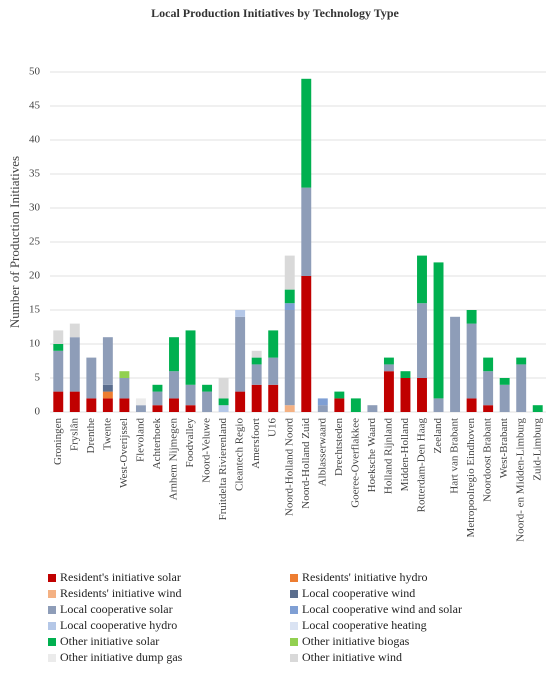 This screenshot has width=550, height=674. Describe the element at coordinates (273, 427) in the screenshot. I see `x-tick-label: U16` at that location.